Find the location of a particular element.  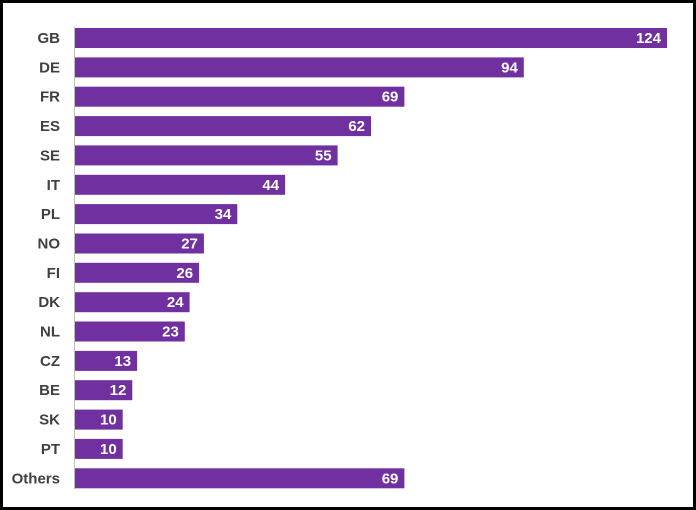

value-label-cz: 13 is located at coordinates (122, 361).